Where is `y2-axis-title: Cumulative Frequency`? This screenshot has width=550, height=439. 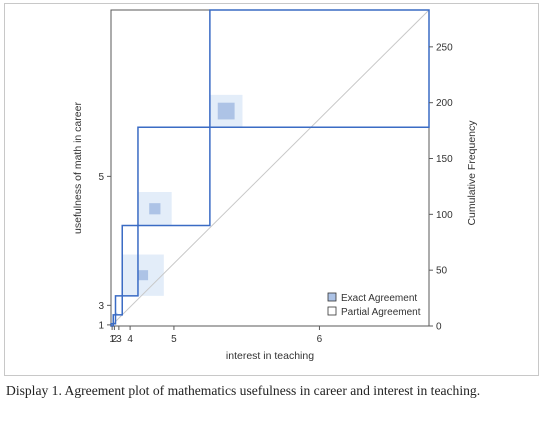 y2-axis-title: Cumulative Frequency is located at coordinates (472, 173).